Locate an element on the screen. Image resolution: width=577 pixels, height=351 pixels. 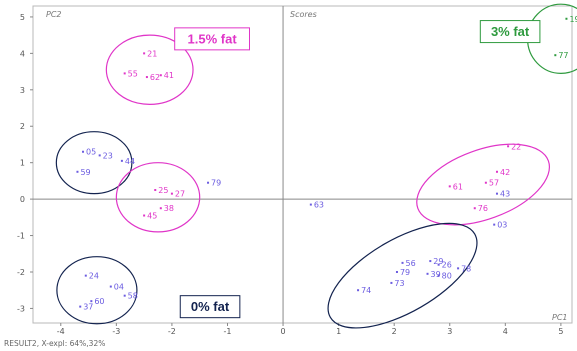
point-label: 73 is located at coordinates (399, 283).